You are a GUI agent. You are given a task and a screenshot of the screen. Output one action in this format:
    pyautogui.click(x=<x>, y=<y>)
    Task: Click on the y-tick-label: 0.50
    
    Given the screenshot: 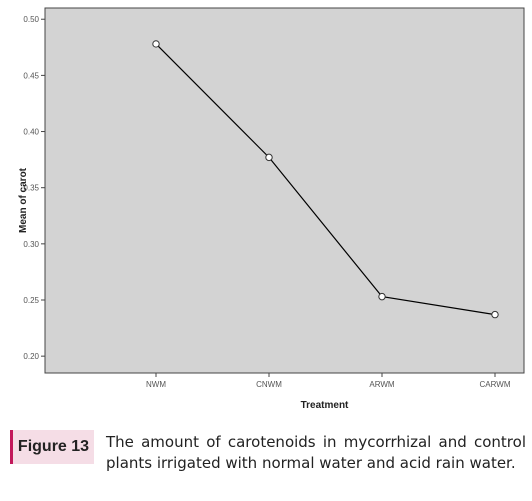 What is the action you would take?
    pyautogui.click(x=31, y=19)
    